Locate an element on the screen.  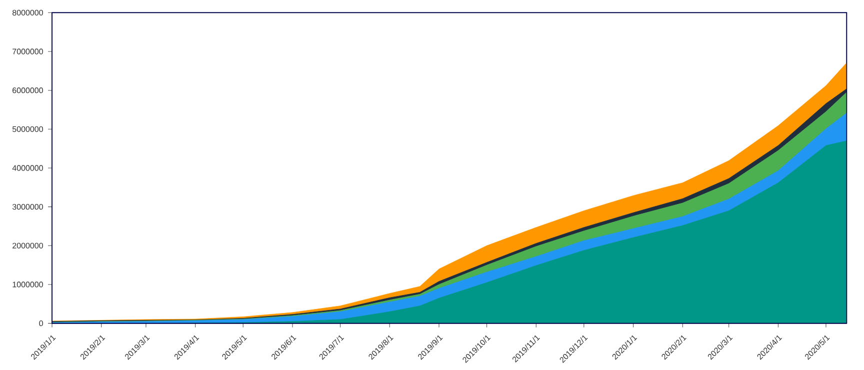
y-tick-label: 7000000 is located at coordinates (27, 51).